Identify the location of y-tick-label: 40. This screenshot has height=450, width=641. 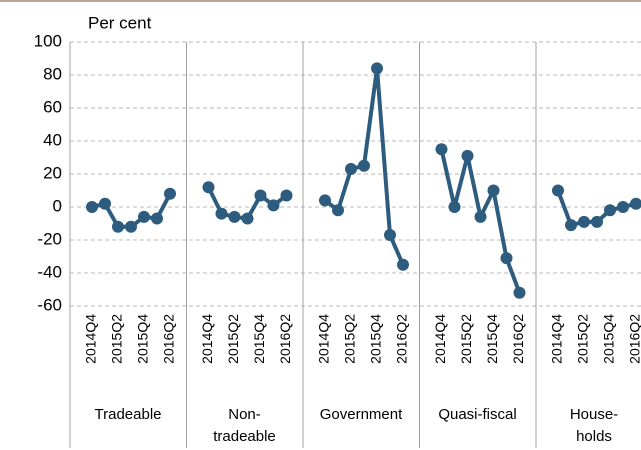
(52, 139).